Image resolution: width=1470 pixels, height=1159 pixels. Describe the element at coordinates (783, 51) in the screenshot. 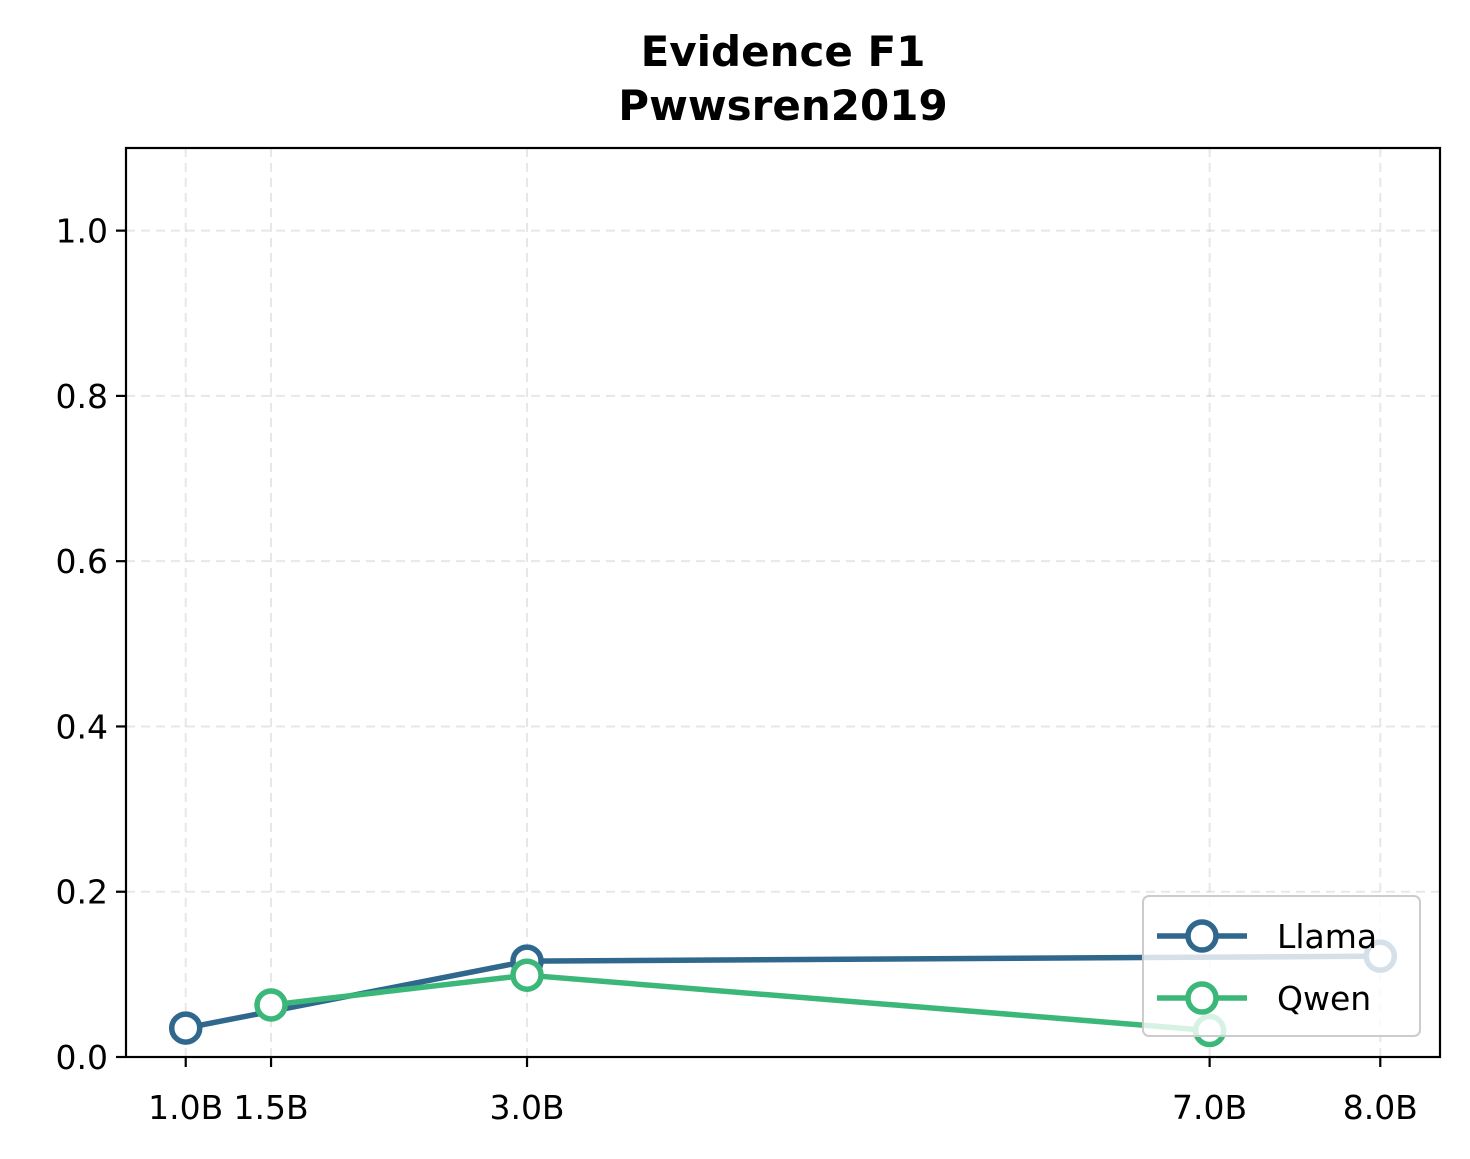

I see `chart-title-line-1: Evidence F1` at that location.